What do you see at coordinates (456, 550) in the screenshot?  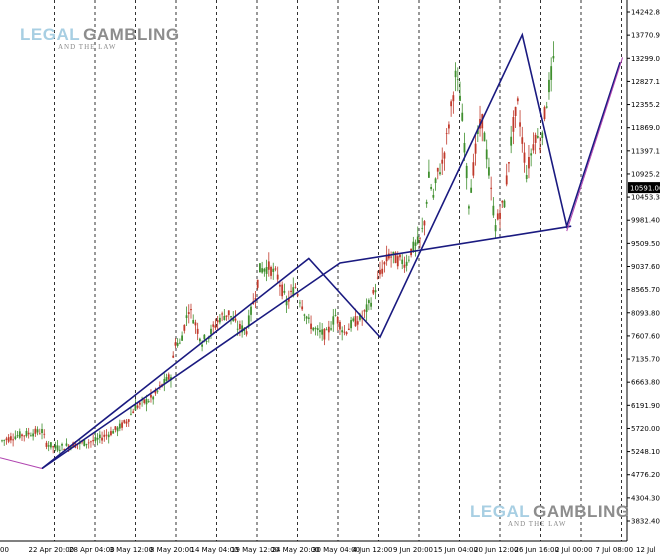 I see `time-tick-label: 15 Jun 04:00` at bounding box center [456, 550].